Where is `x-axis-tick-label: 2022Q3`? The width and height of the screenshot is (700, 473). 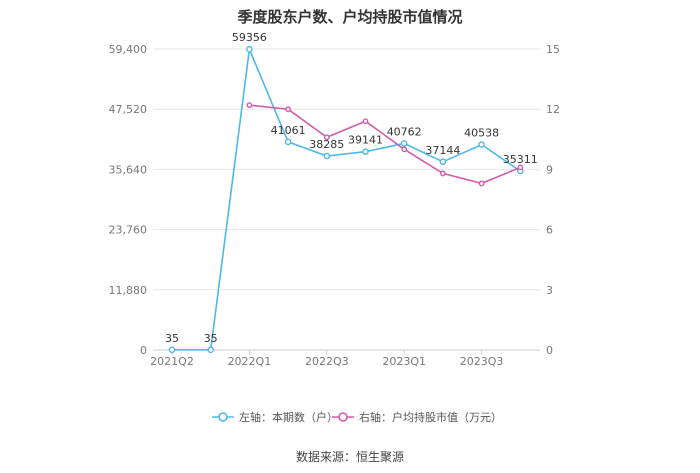 x-axis-tick-label: 2022Q3 is located at coordinates (327, 361).